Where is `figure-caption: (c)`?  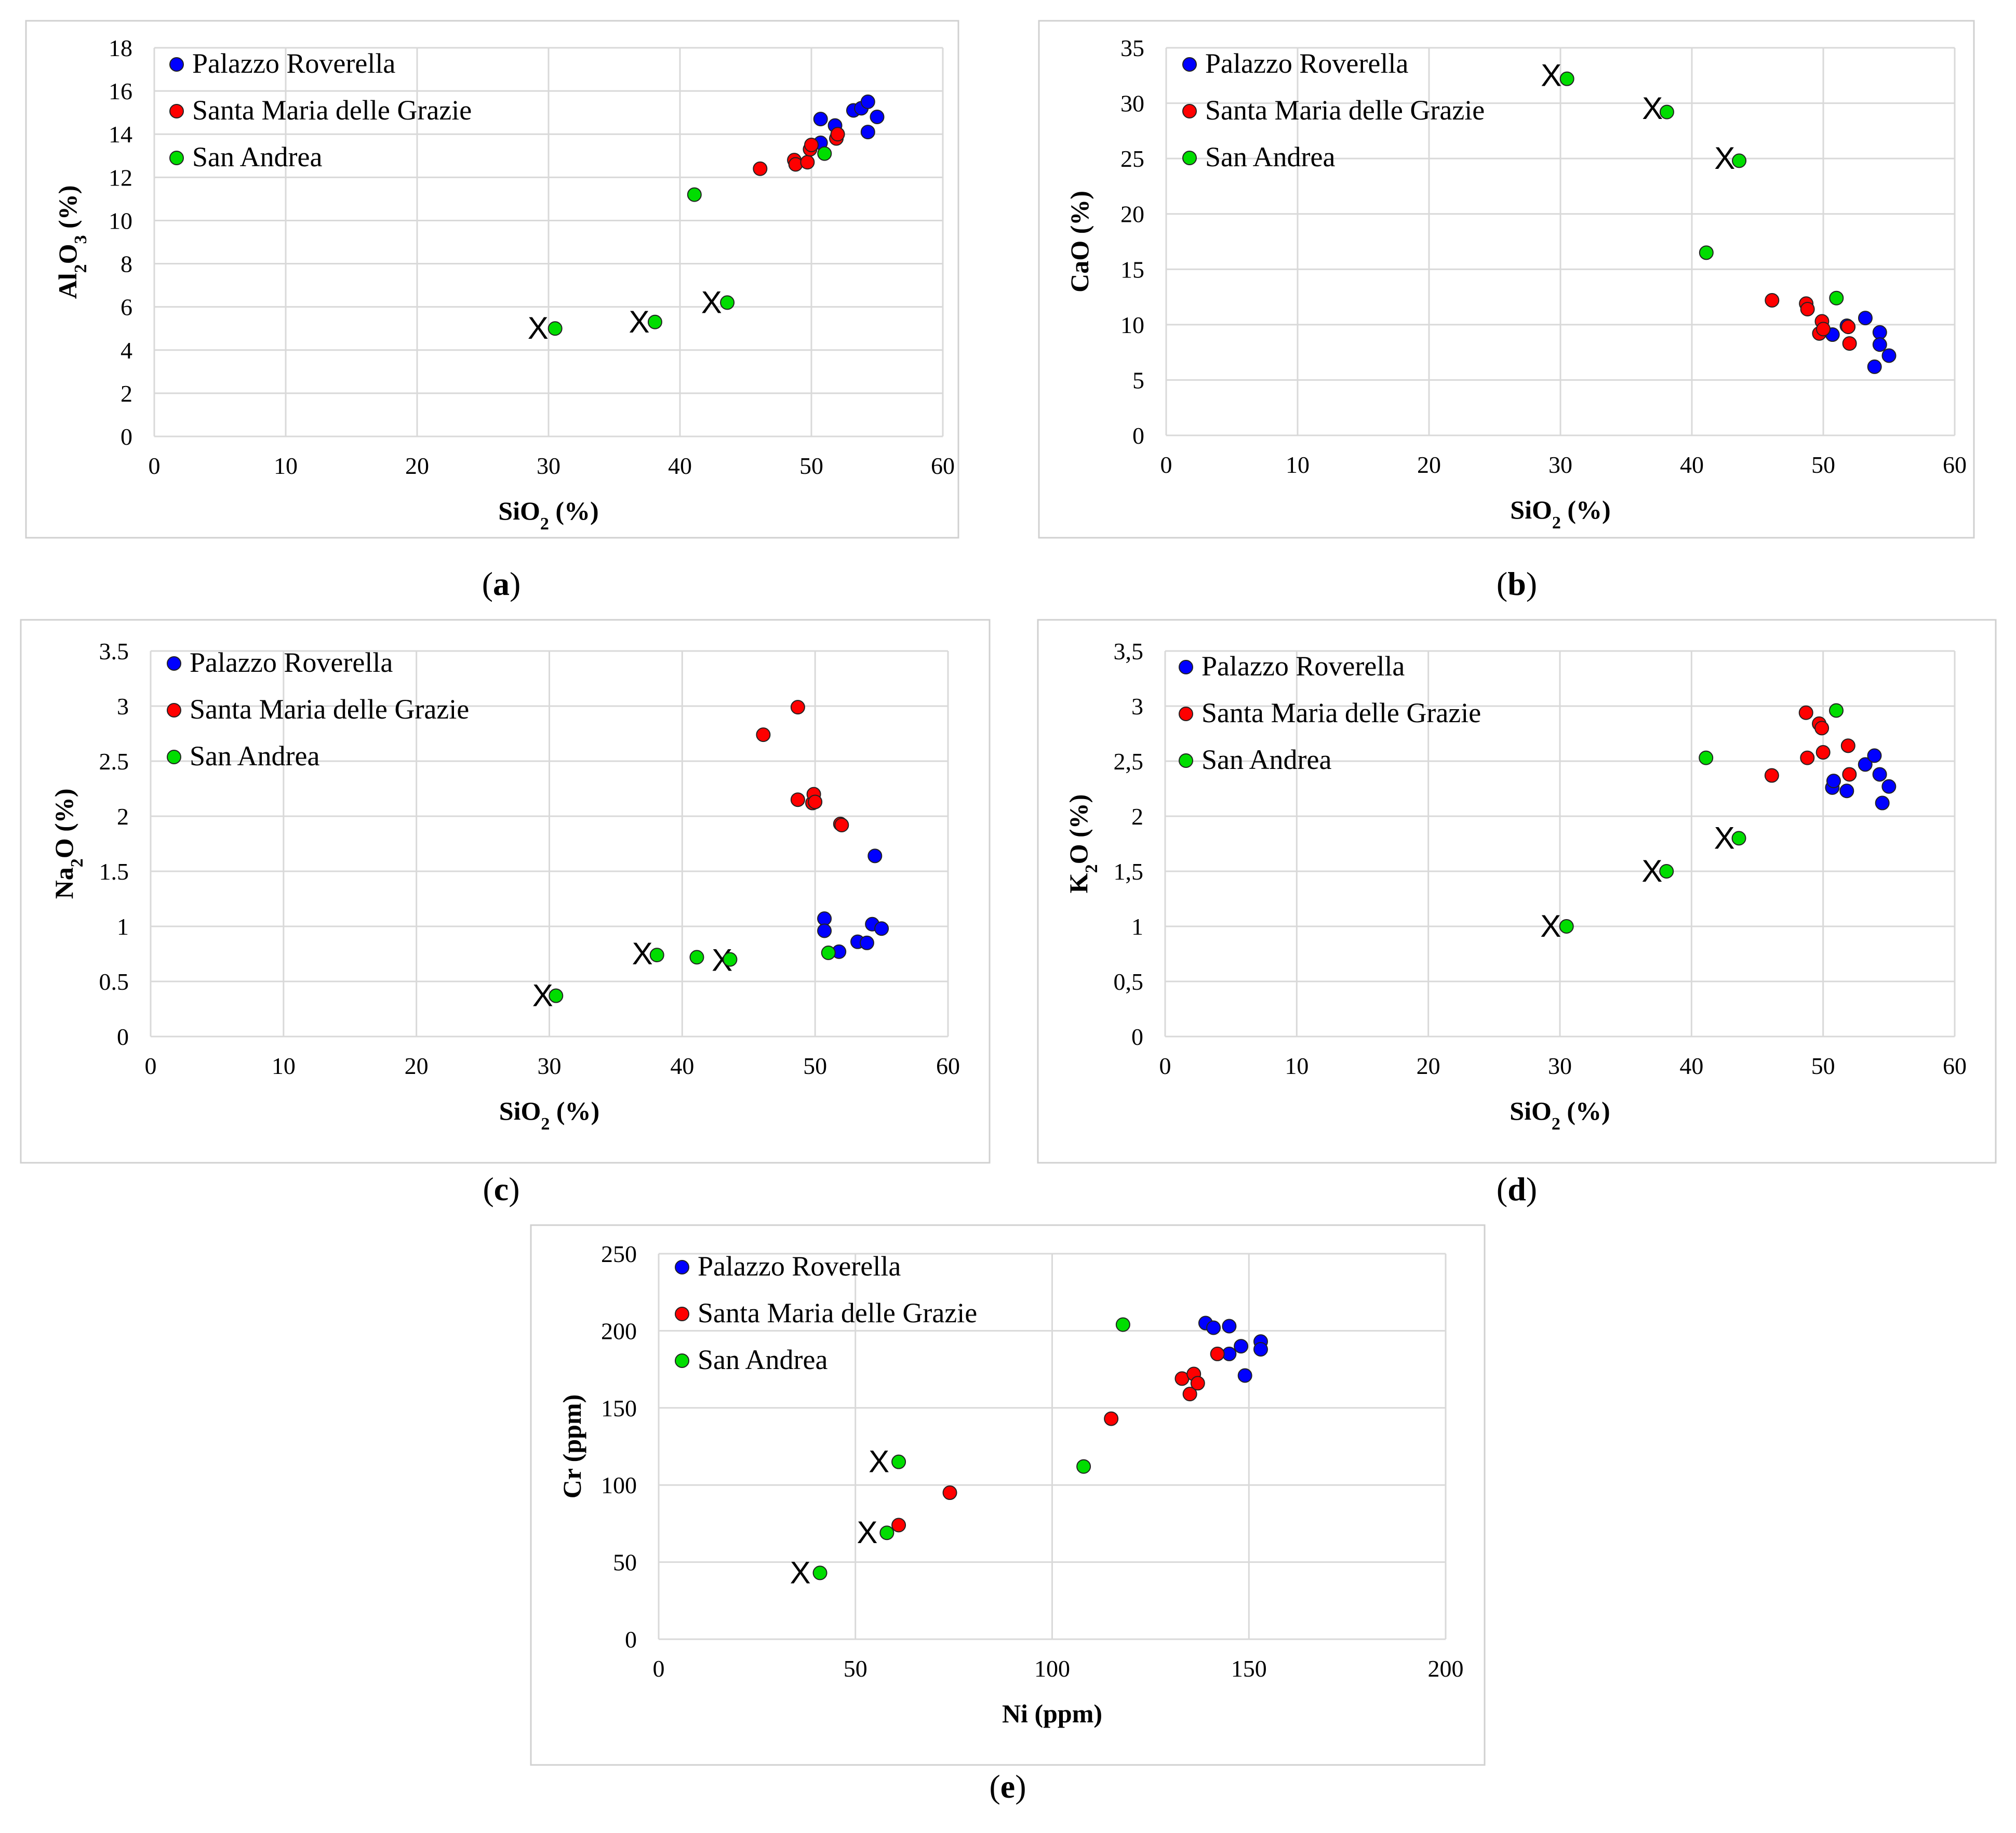 figure-caption: (c) is located at coordinates (501, 1189).